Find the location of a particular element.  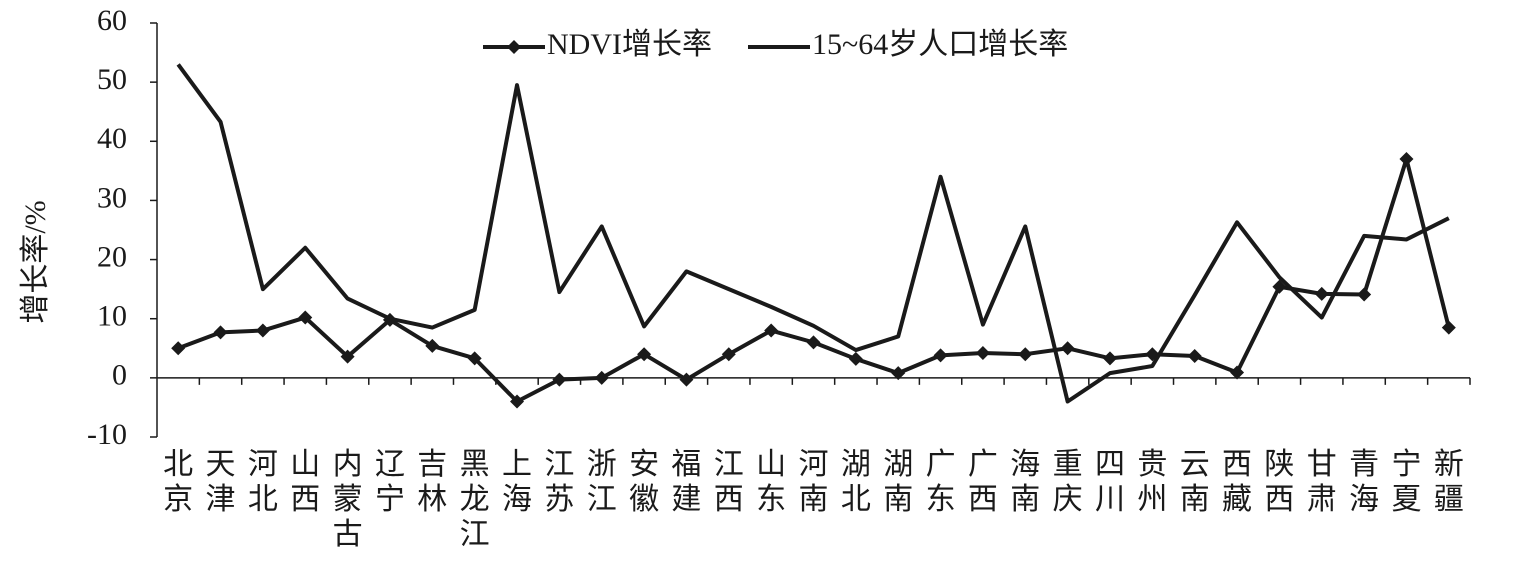

x-tick-label: 云南 is located at coordinates (1195, 482).